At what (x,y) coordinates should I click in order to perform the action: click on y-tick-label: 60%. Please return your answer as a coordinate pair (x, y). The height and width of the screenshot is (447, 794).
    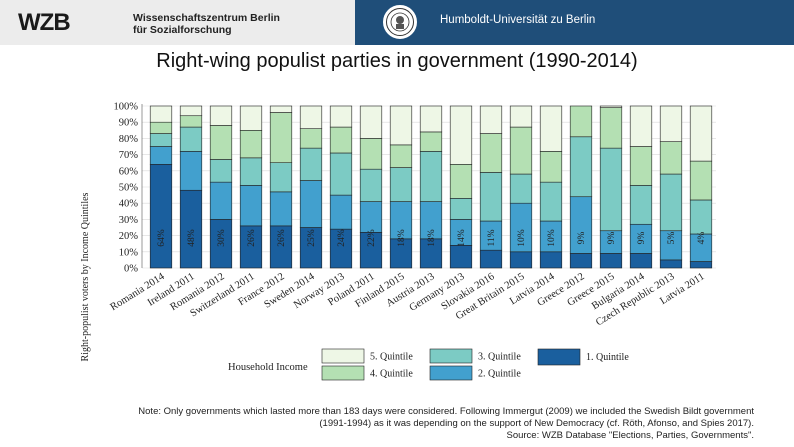
    Looking at the image, I should click on (129, 171).